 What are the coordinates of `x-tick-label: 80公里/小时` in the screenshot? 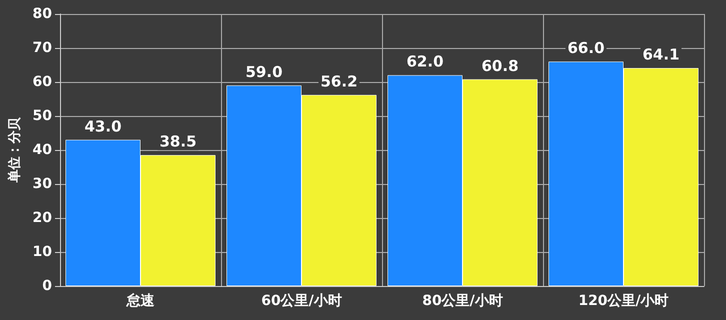 It's located at (462, 301).